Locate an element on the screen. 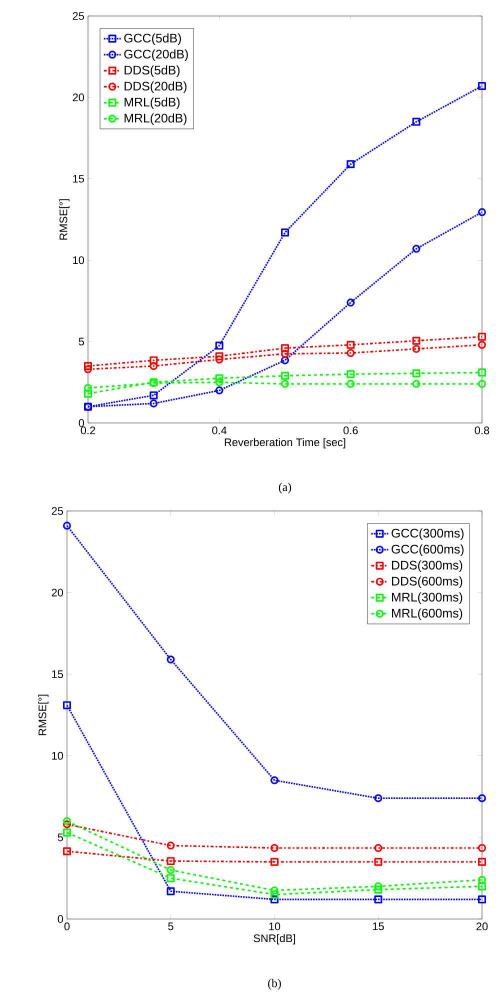 The height and width of the screenshot is (1000, 503). x-axis-title: SNR[dB] is located at coordinates (275, 939).